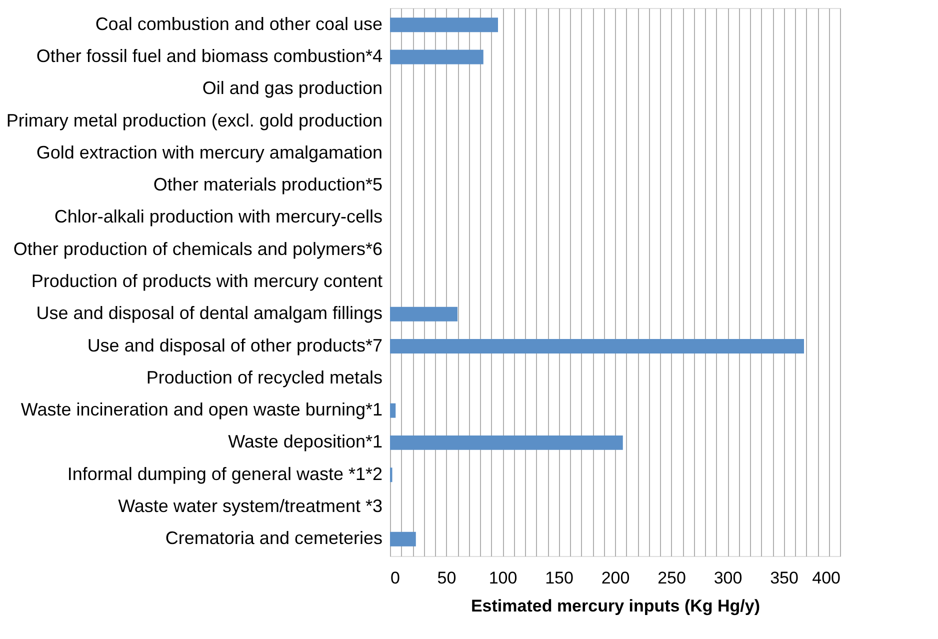 The image size is (938, 639). I want to click on y-tick-label: Gold extraction with mercury amalgamation, so click(209, 152).